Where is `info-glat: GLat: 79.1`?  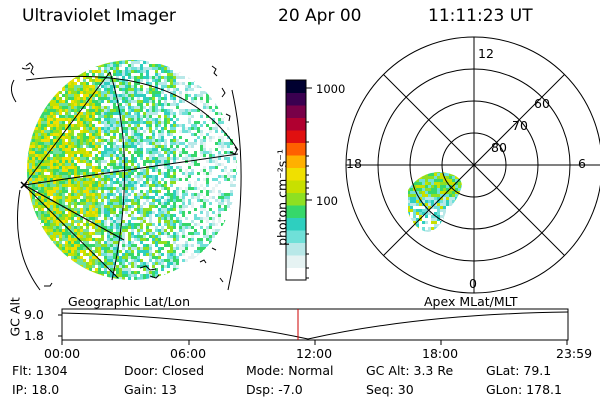 info-glat: GLat: 79.1 is located at coordinates (519, 370).